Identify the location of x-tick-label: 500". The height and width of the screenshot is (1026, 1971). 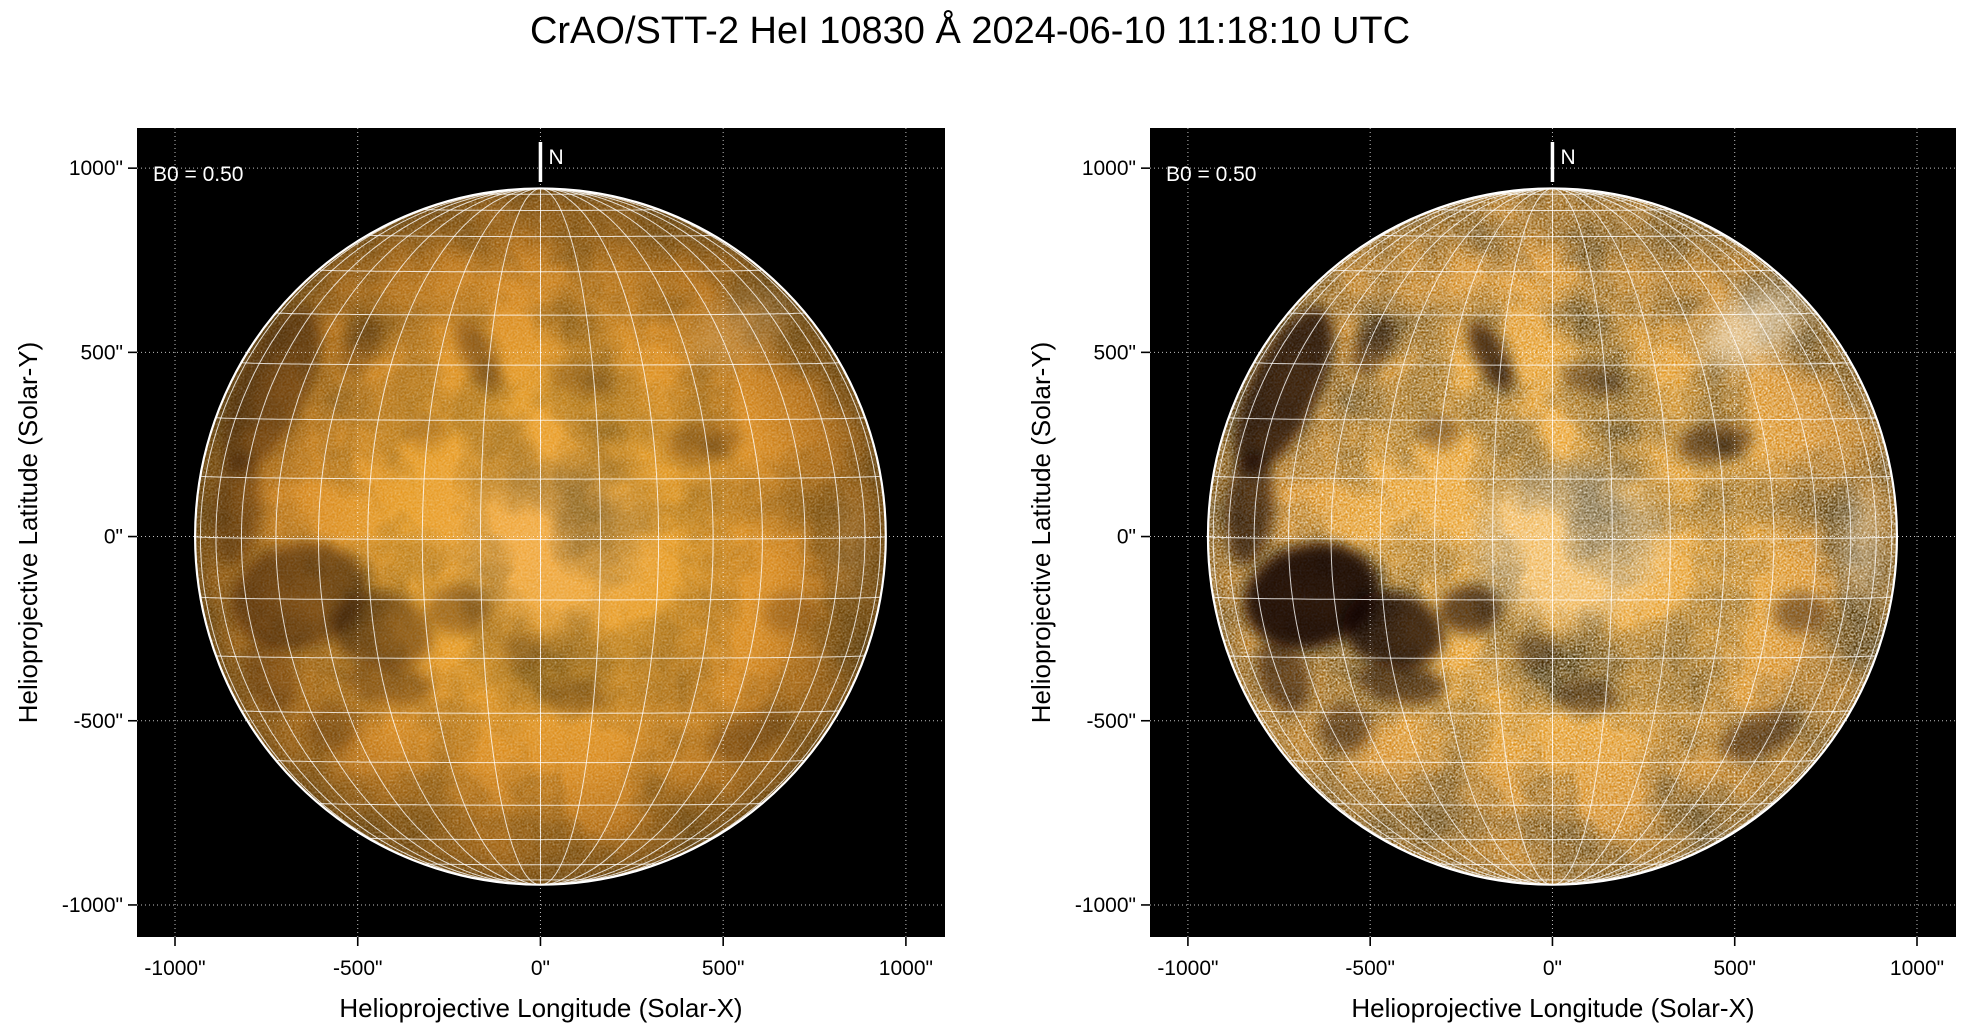
(723, 968).